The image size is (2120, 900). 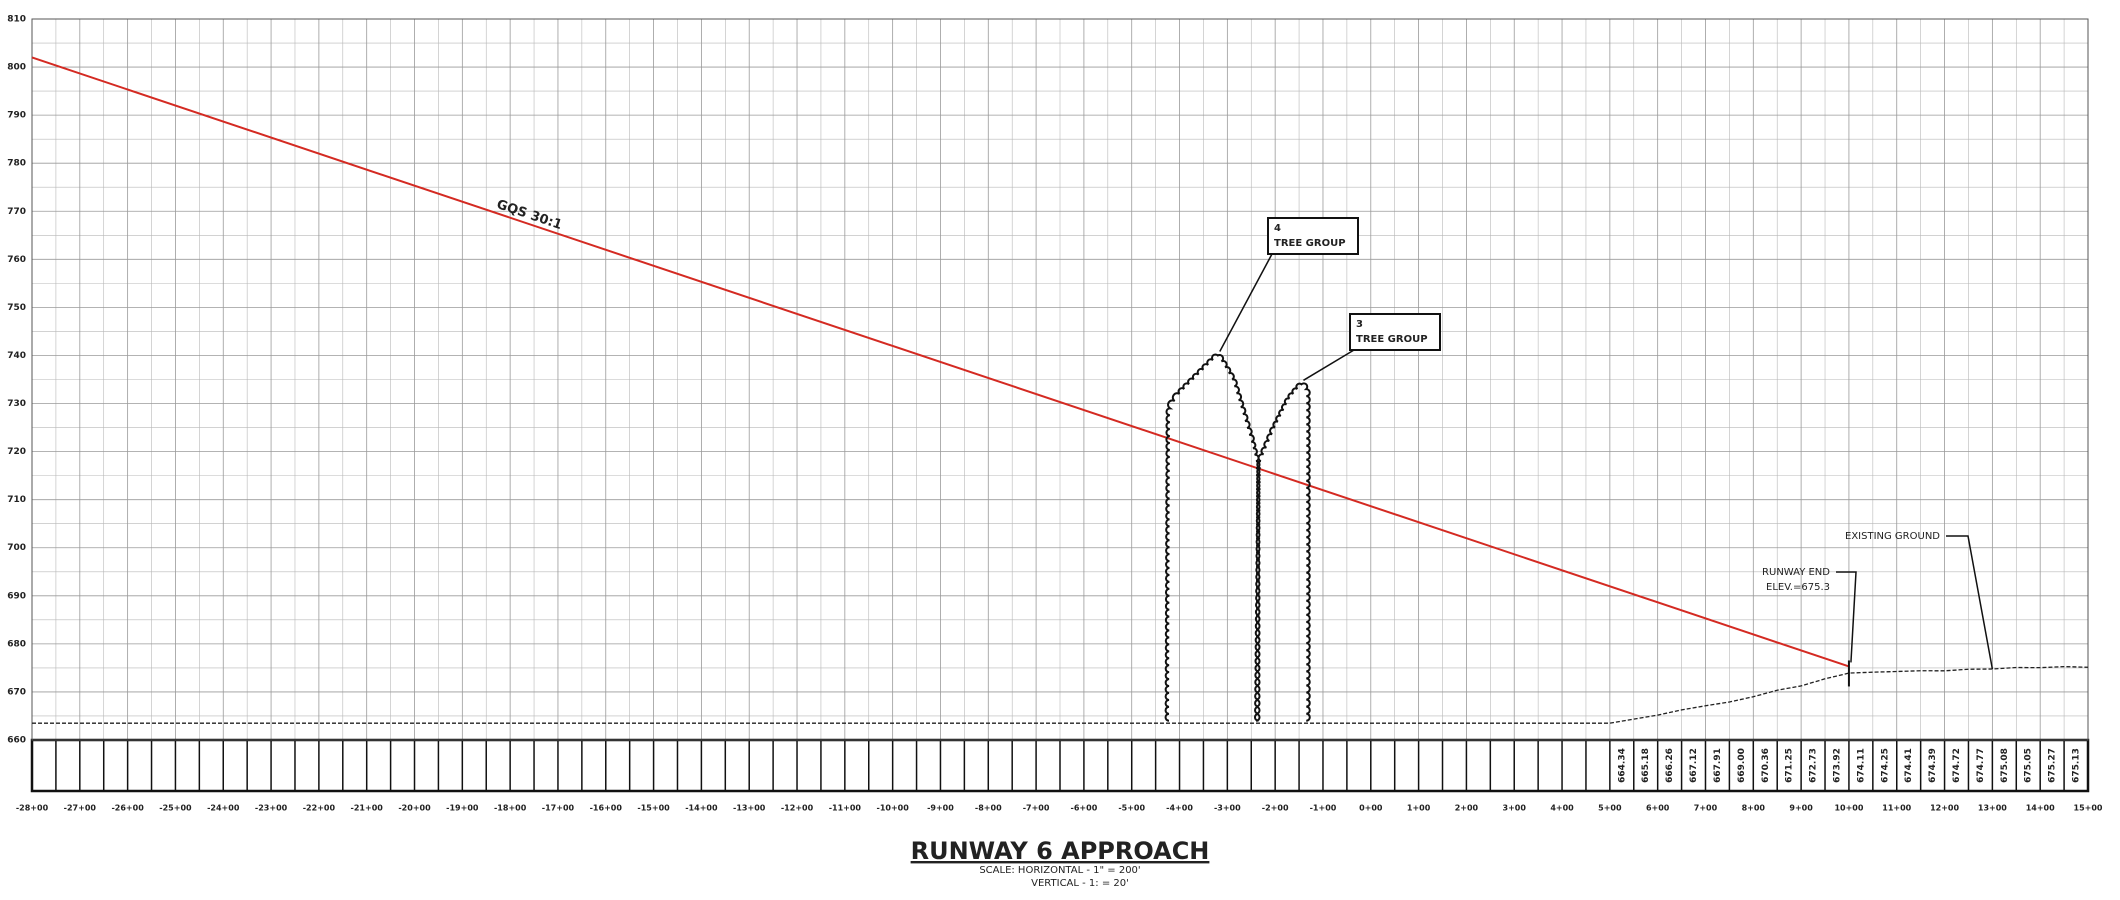 I want to click on x-tick-label: -23+00, so click(x=271, y=808).